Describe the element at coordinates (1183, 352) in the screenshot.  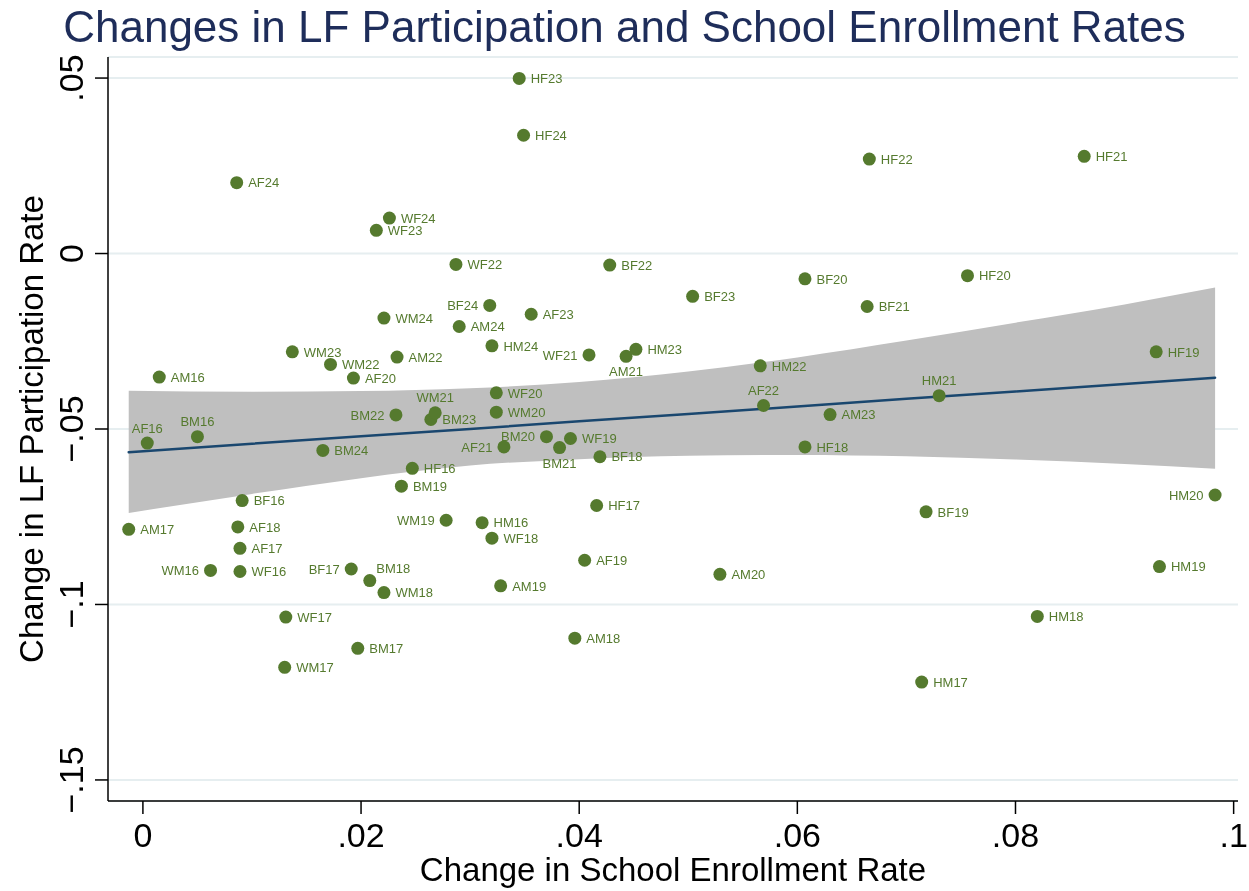
I see `data-label: HF19` at that location.